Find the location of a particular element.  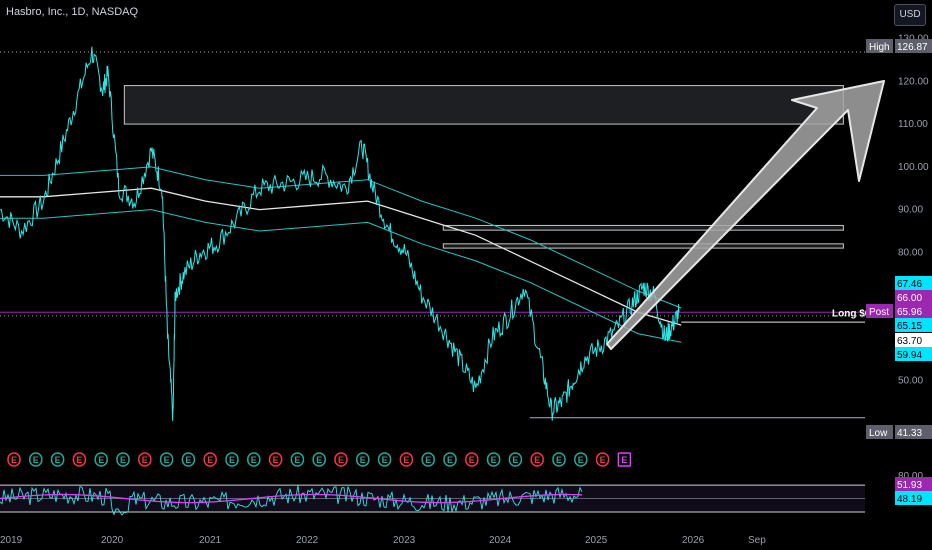

x-tick-label: Sep is located at coordinates (757, 540).